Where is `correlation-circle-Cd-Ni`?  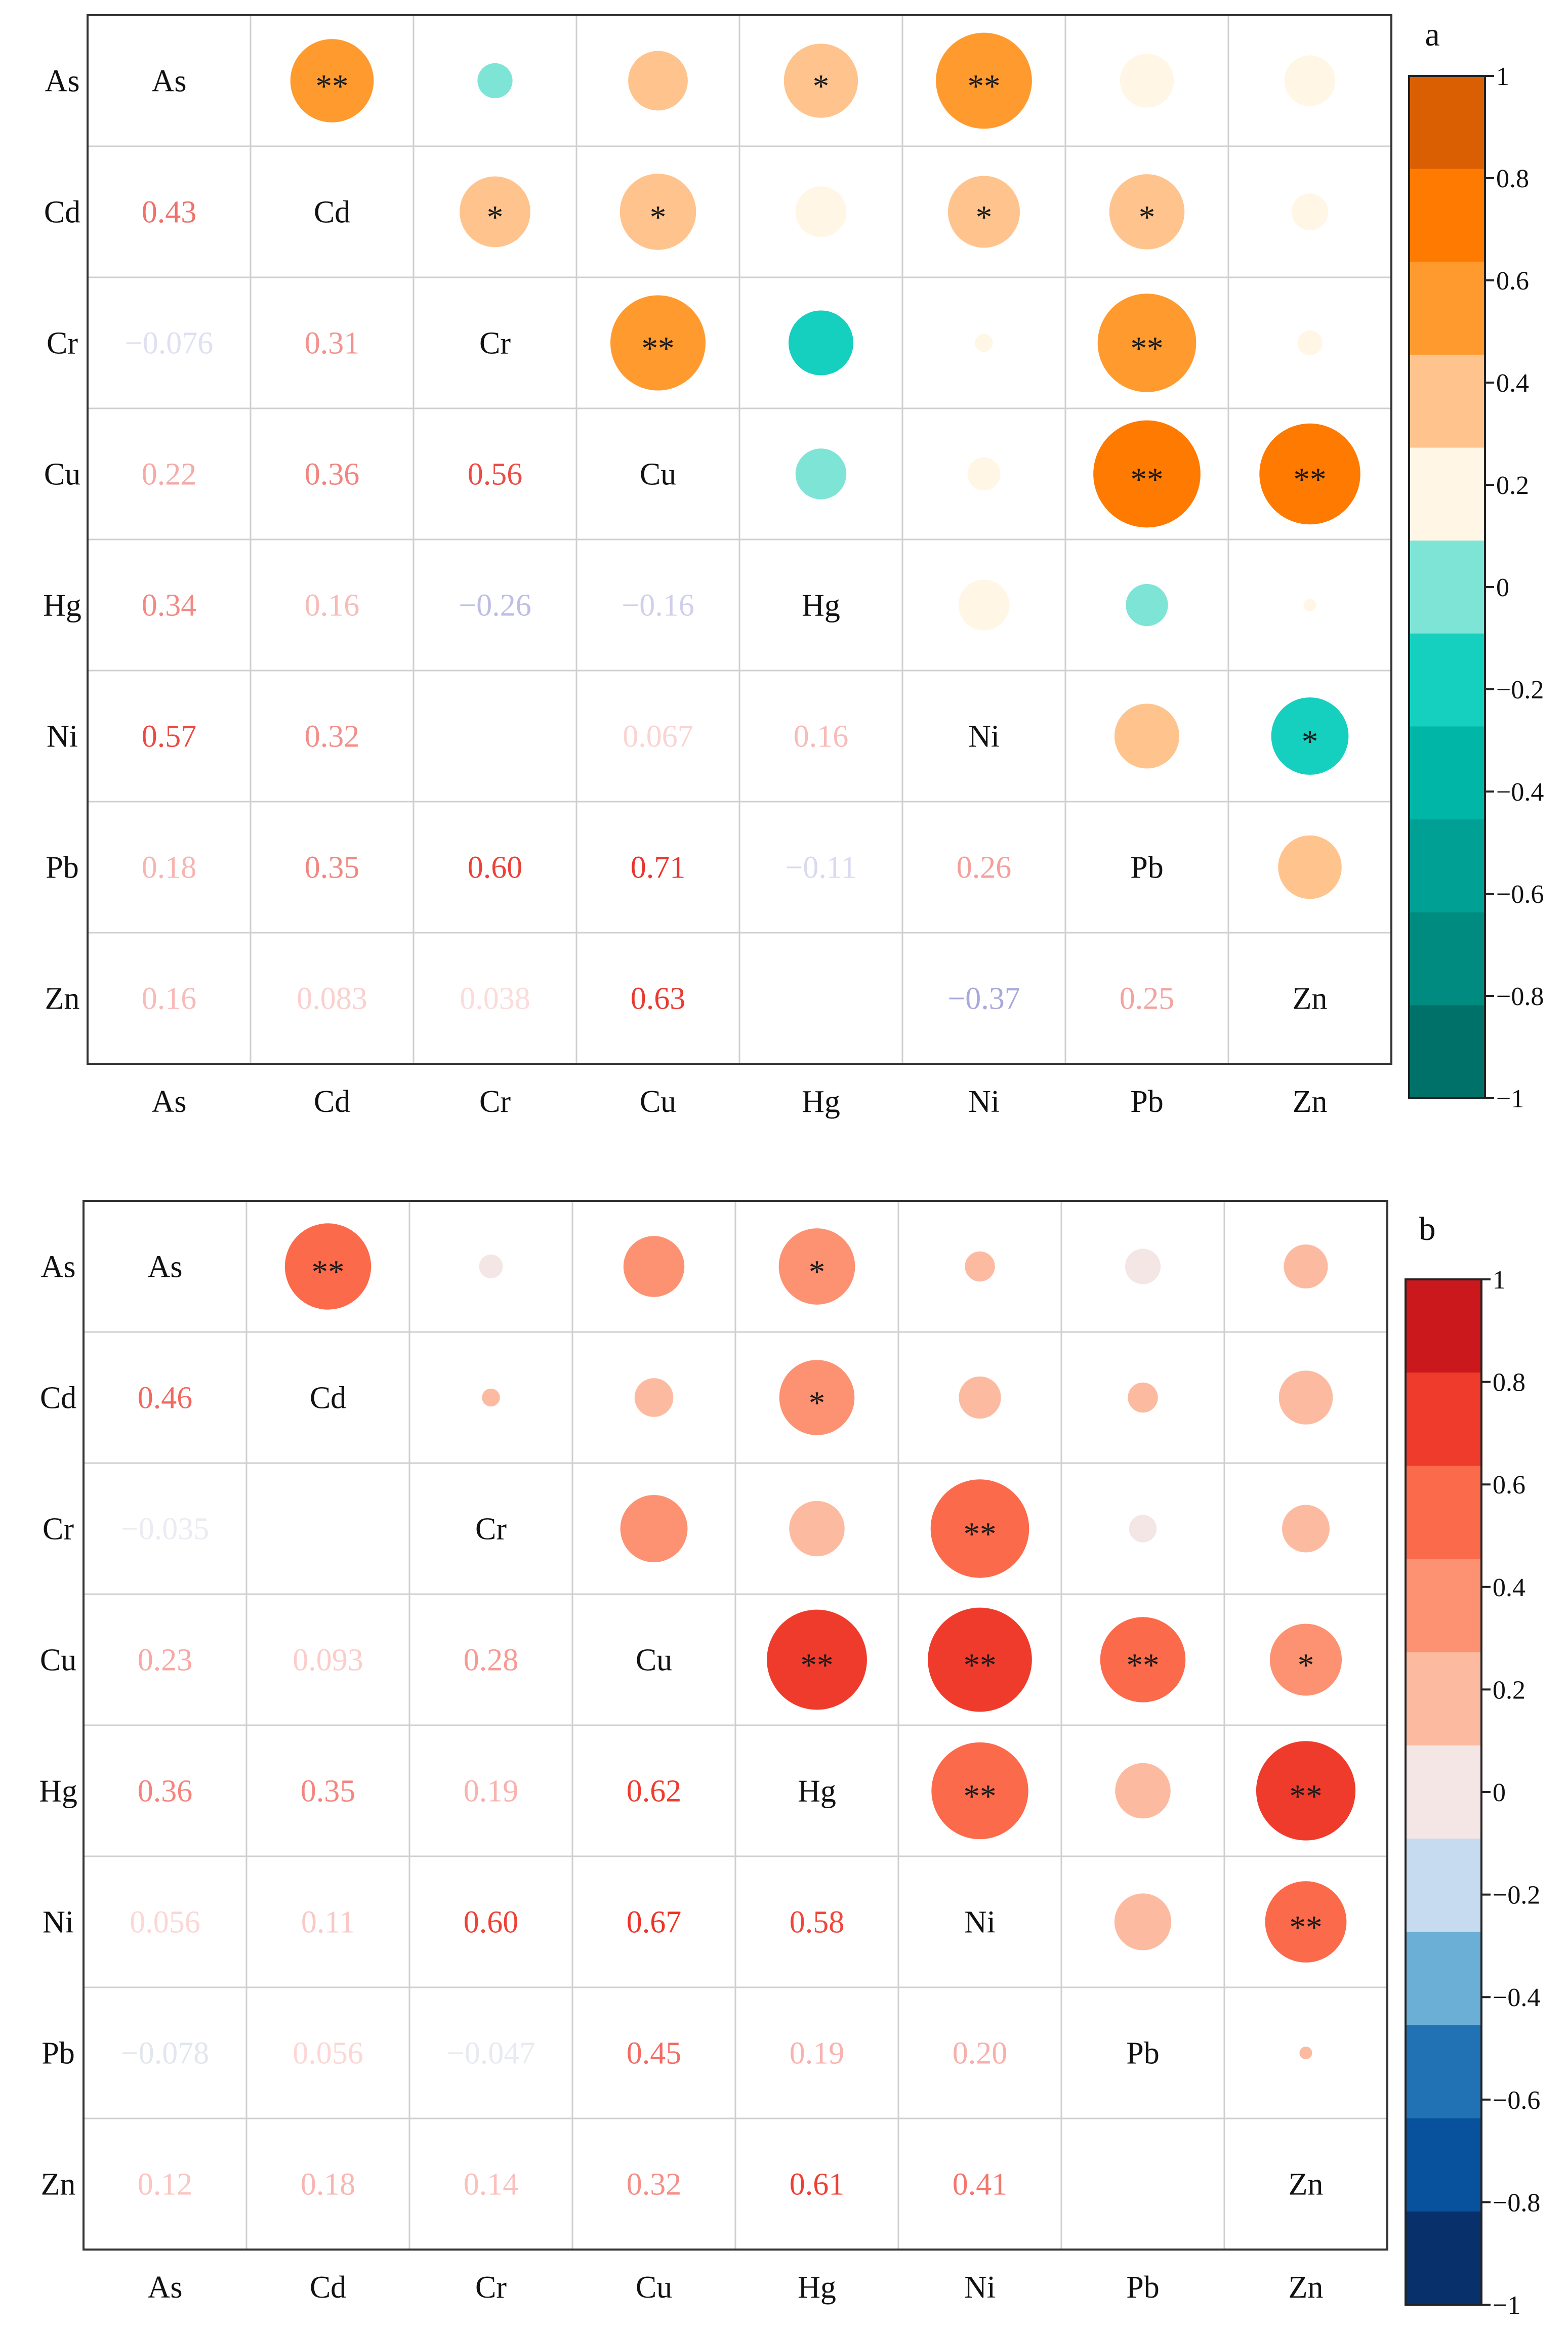 correlation-circle-Cd-Ni is located at coordinates (983, 212).